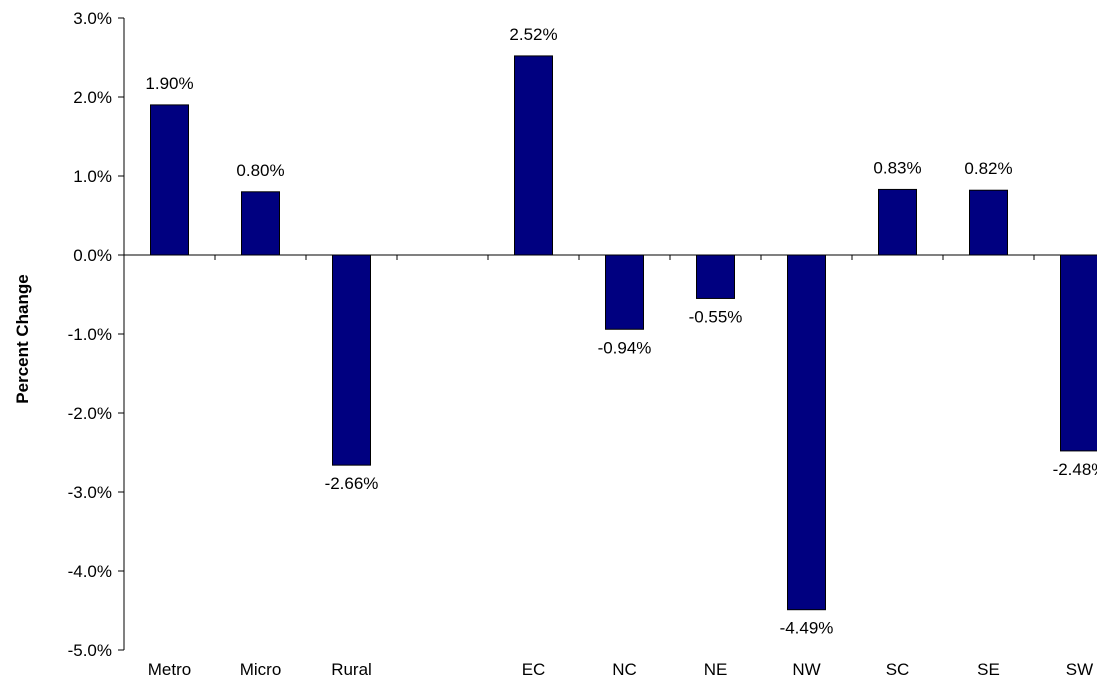  I want to click on y-tick-label: -3.0%, so click(90, 492).